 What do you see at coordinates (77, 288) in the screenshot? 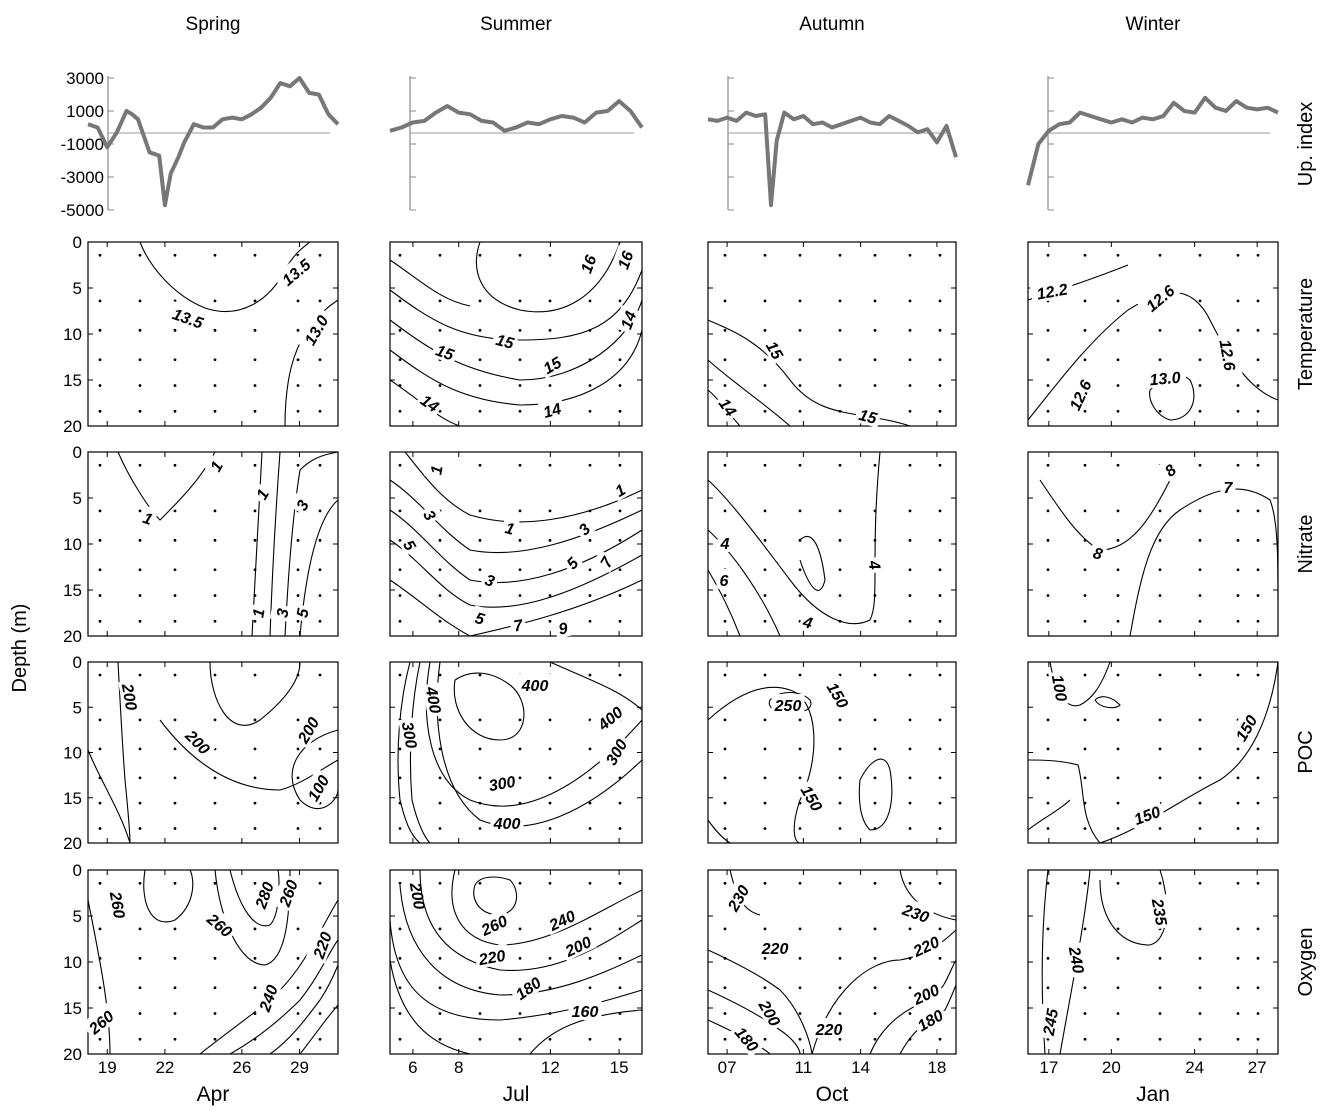
I see `depth-tick-label: 5` at bounding box center [77, 288].